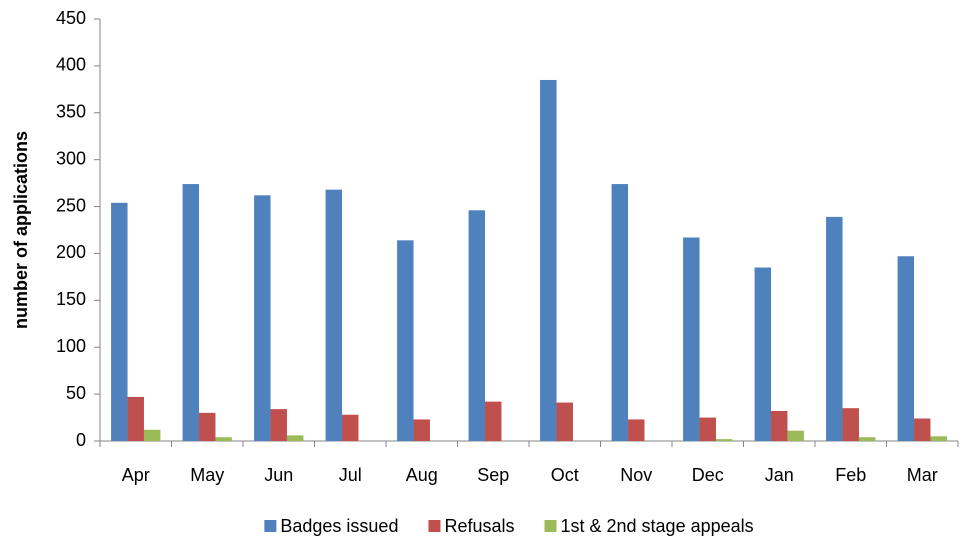  I want to click on x-tick-label: Nov, so click(636, 475).